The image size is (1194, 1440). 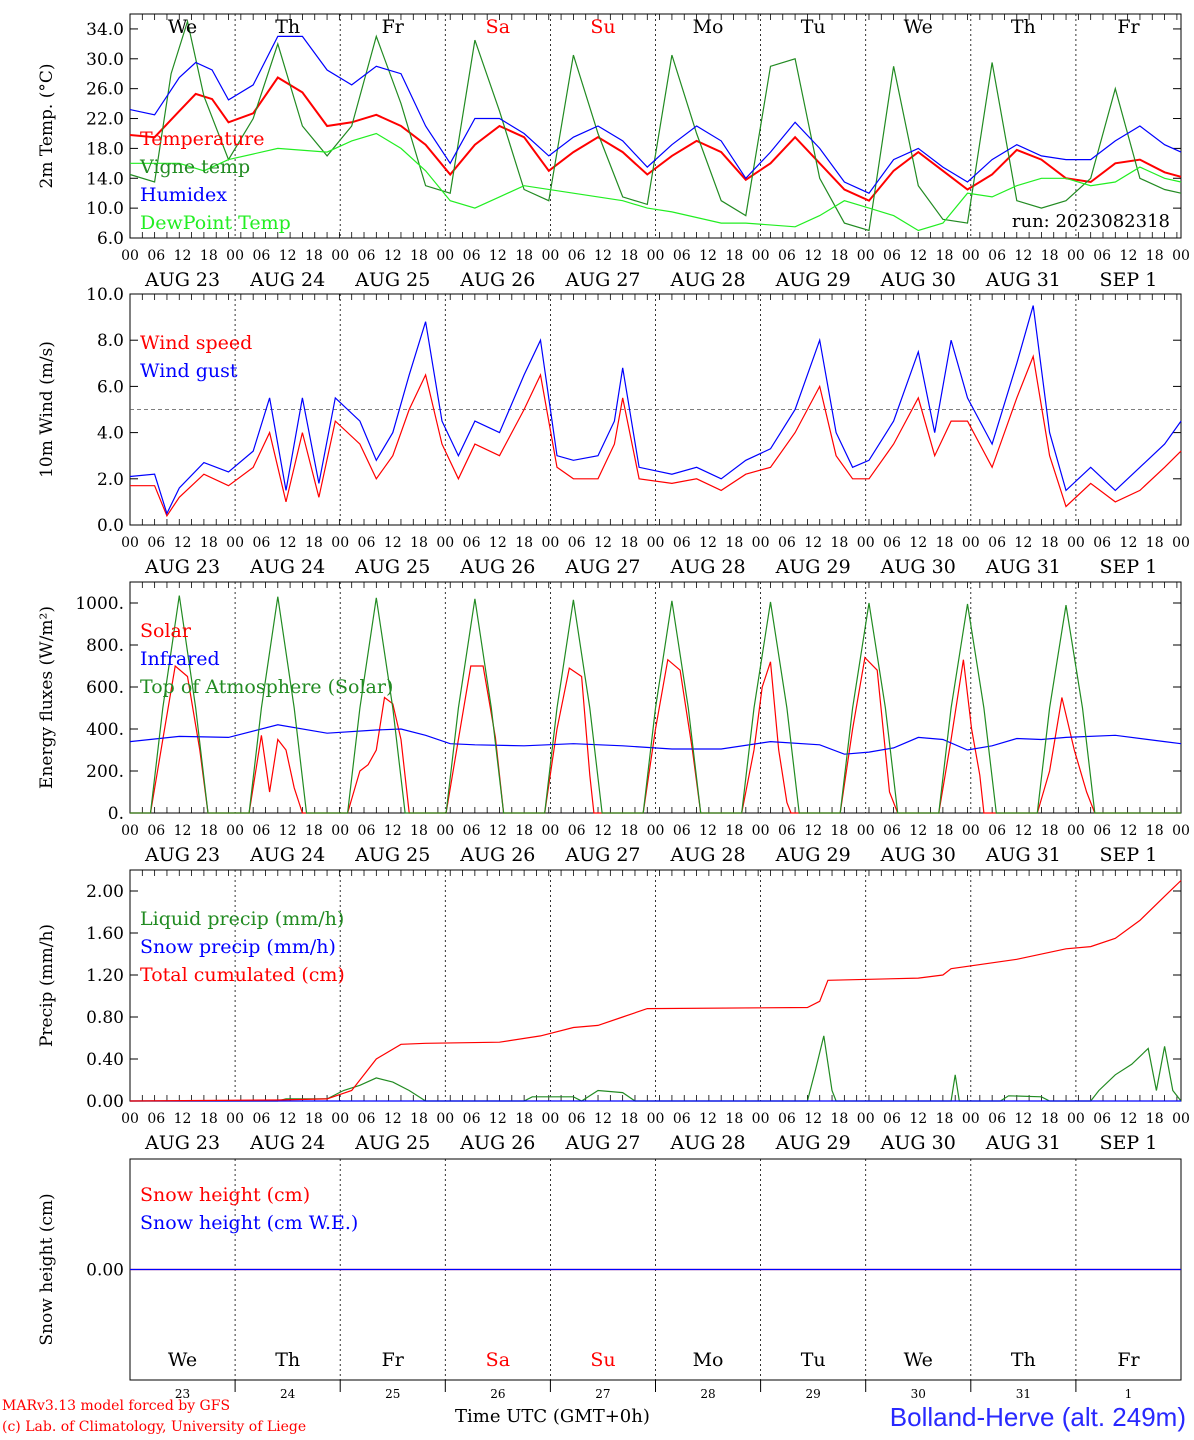 What do you see at coordinates (105, 60) in the screenshot?
I see `y-tick-label: 30.0` at bounding box center [105, 60].